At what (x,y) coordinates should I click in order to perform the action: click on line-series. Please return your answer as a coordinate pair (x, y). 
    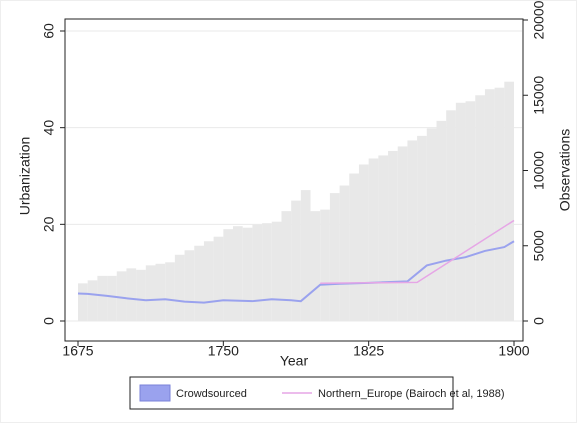
    Looking at the image, I should click on (417, 252).